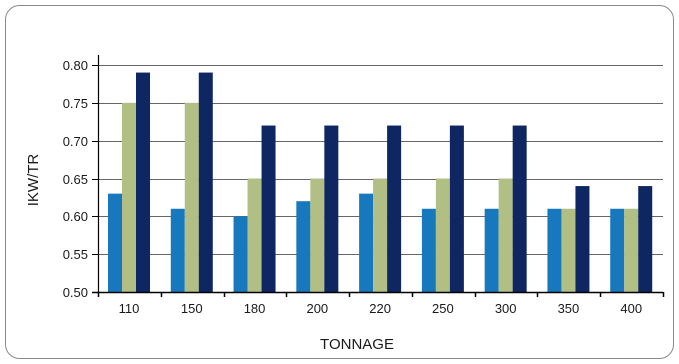 This screenshot has width=679, height=364. What do you see at coordinates (75, 103) in the screenshot?
I see `y-tick-label: 0.75` at bounding box center [75, 103].